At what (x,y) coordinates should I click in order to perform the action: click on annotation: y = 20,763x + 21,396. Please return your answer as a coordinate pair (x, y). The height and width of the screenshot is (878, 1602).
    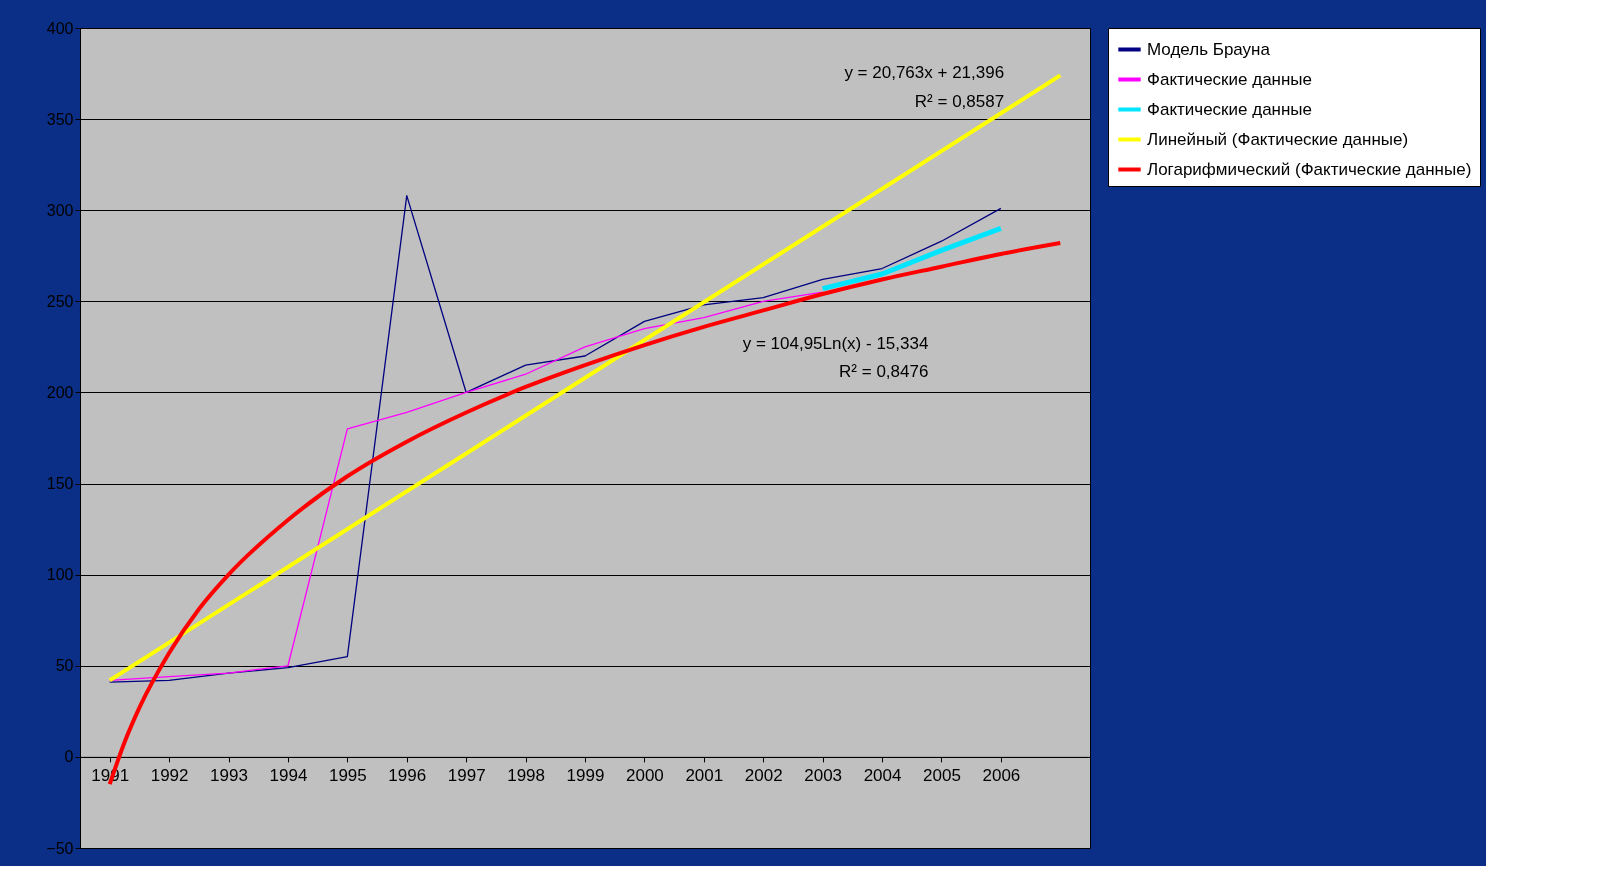
    Looking at the image, I should click on (924, 73).